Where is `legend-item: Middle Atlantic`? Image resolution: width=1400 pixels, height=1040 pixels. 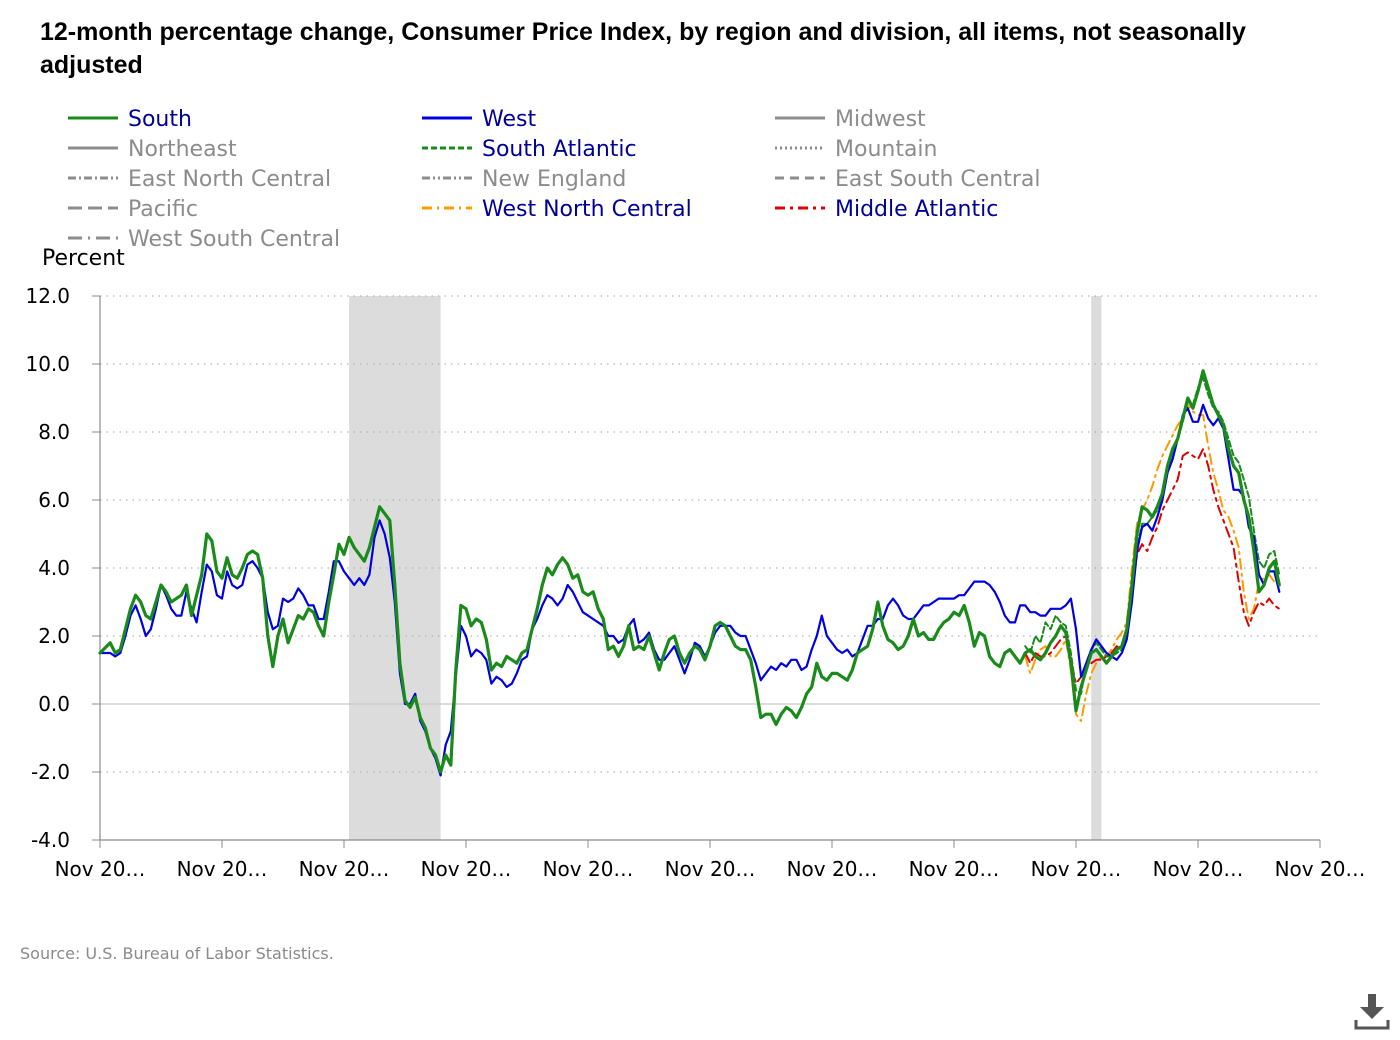
legend-item: Middle Atlantic is located at coordinates (886, 209).